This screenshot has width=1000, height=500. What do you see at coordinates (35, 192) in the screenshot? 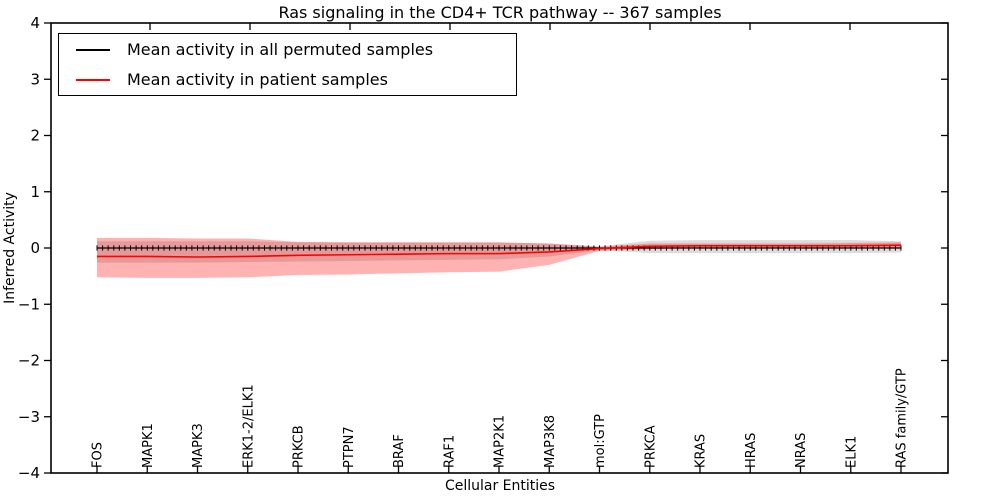
I see `y-tick-label: 1` at bounding box center [35, 192].